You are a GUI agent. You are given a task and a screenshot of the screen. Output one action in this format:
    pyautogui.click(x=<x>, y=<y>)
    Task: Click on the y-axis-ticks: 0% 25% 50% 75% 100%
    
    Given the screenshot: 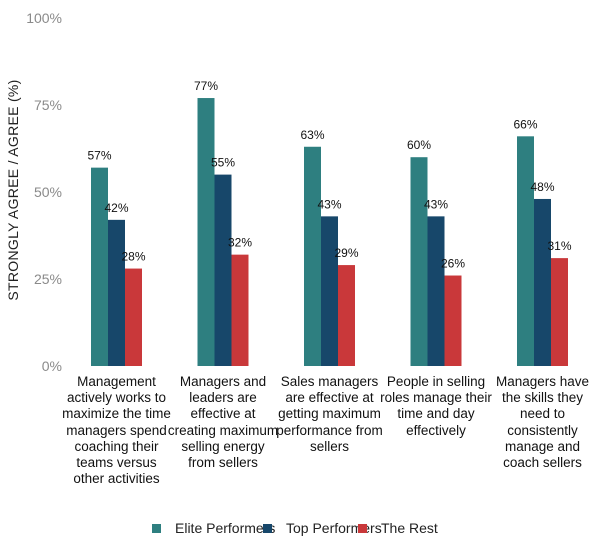 What is the action you would take?
    pyautogui.click(x=44, y=192)
    